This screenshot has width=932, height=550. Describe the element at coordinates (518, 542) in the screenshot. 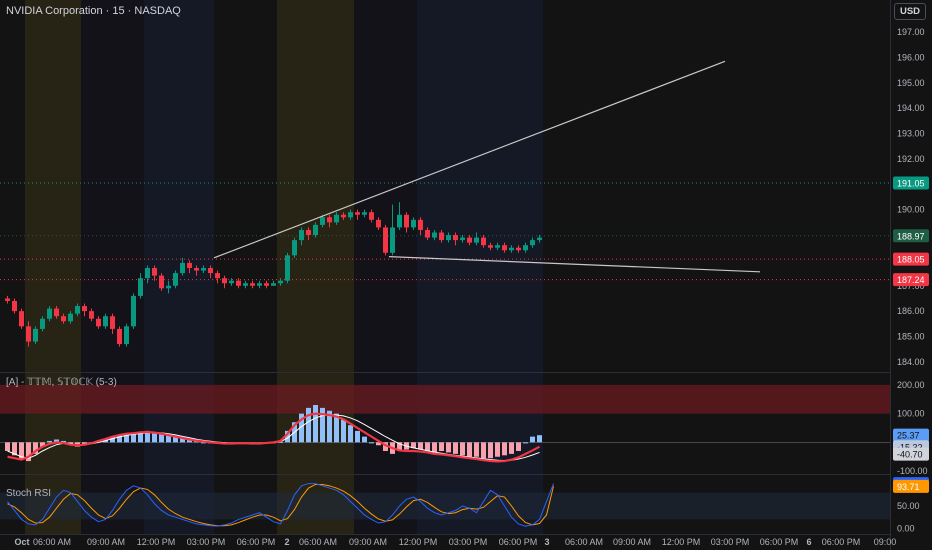

I see `time-tick-label: 06:00 PM` at that location.